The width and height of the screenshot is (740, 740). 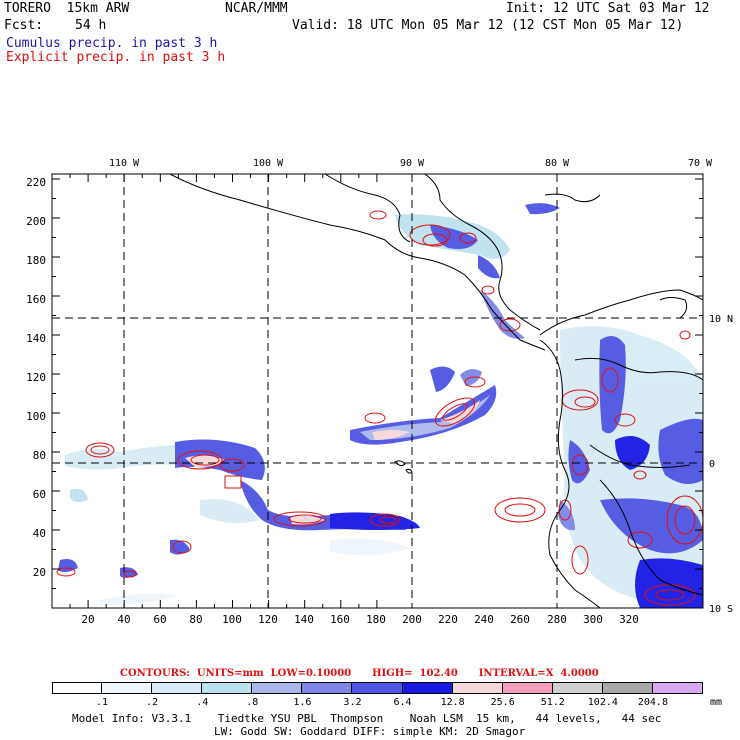 I want to click on legend-label: 1.6, so click(x=302, y=702).